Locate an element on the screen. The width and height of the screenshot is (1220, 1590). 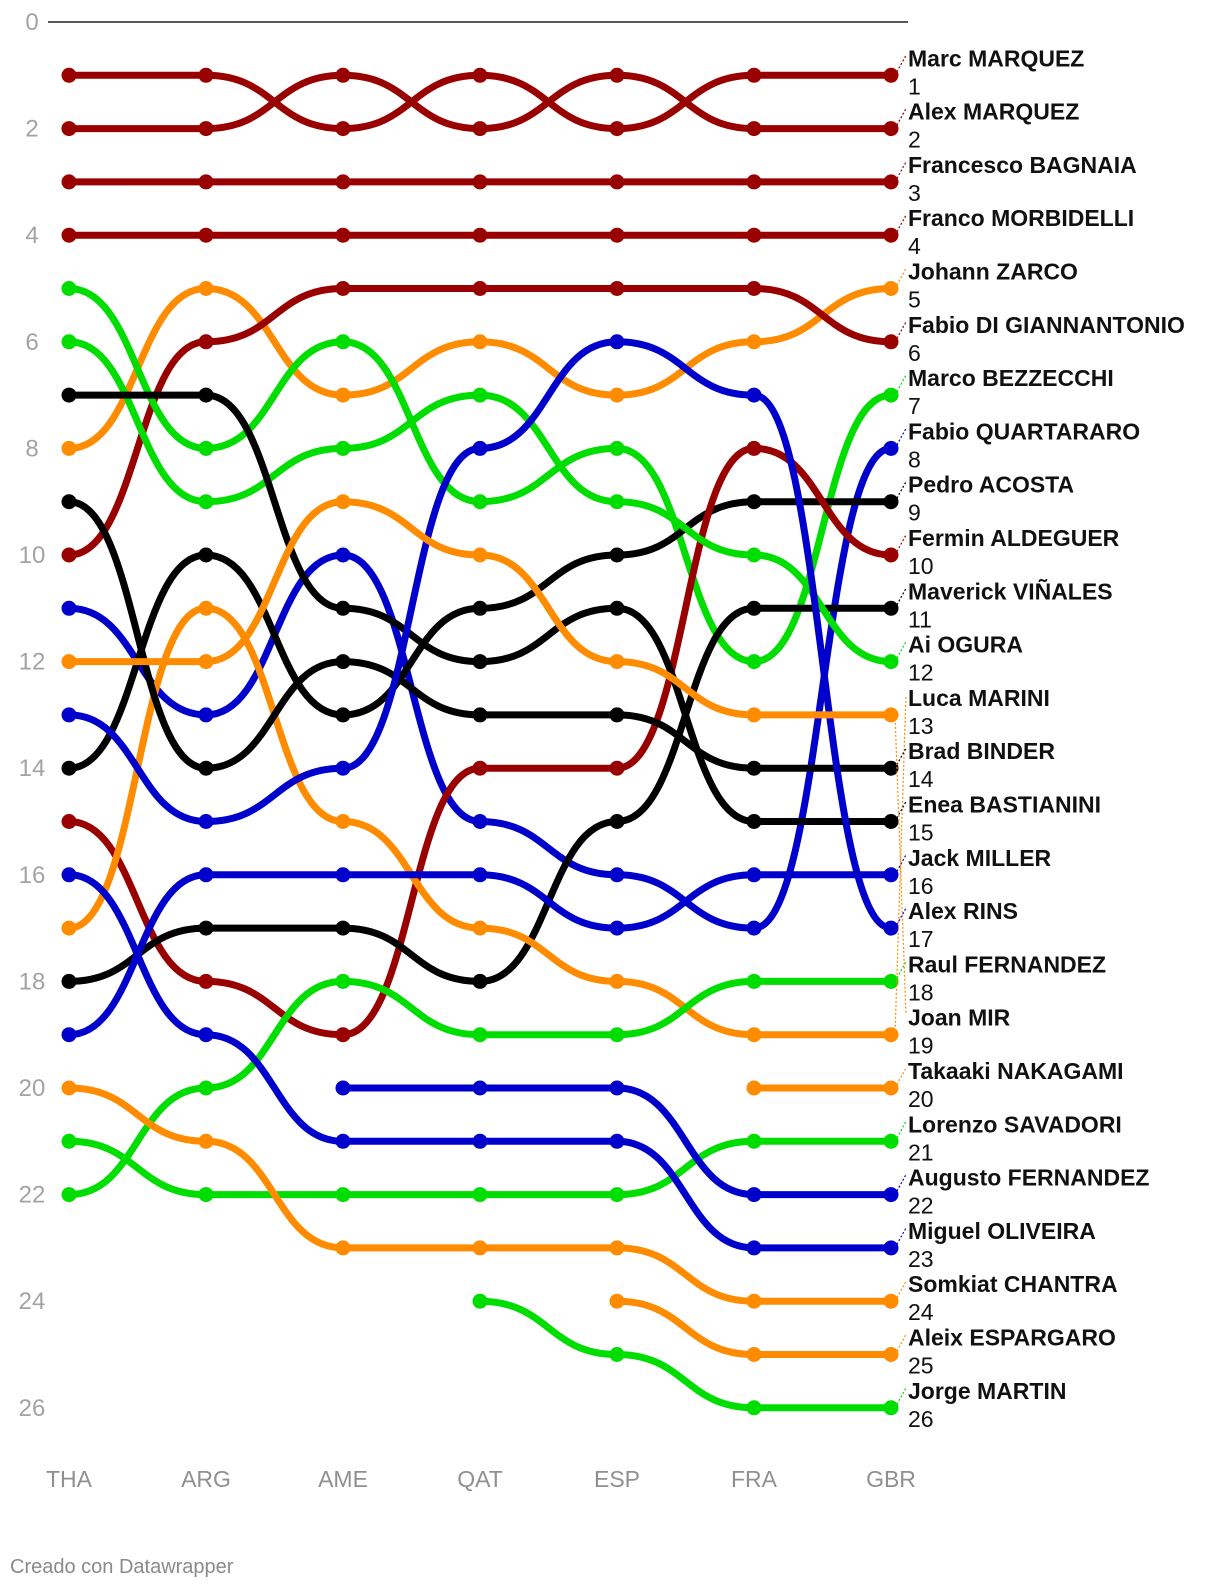
rider-name-label: Enea BASTIANINI is located at coordinates (1004, 805).